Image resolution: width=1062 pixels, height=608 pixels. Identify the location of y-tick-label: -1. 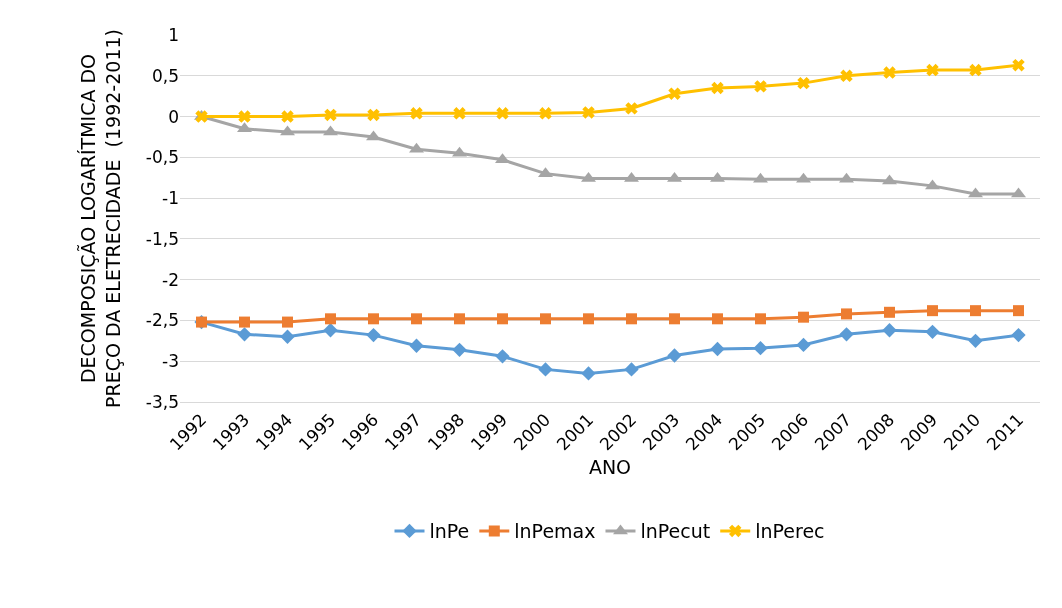
(170, 198).